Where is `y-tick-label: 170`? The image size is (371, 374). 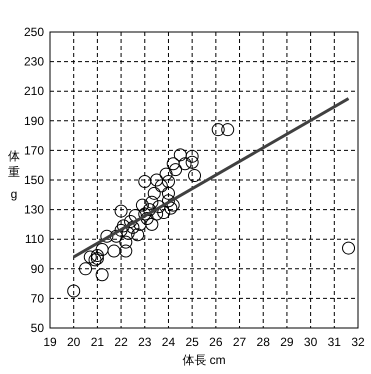
y-tick-label: 170 is located at coordinates (34, 150).